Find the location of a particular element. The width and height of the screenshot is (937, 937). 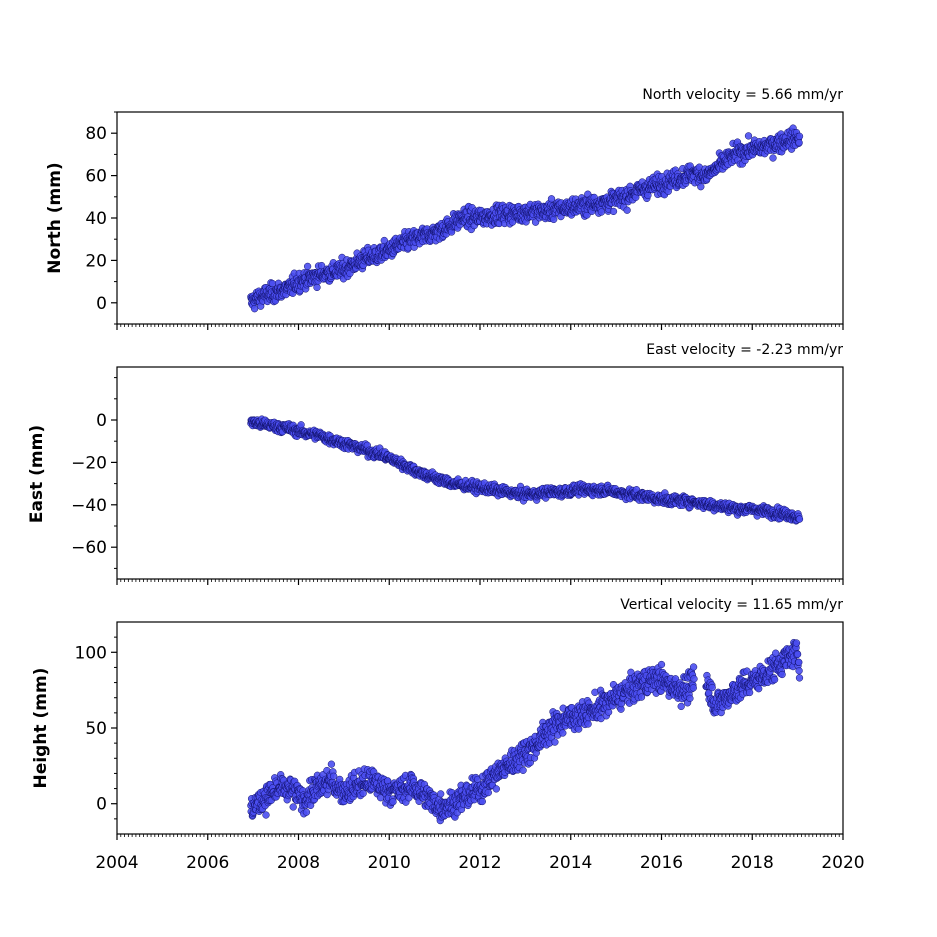

height-ylabel: Height (mm) is located at coordinates (41, 728).